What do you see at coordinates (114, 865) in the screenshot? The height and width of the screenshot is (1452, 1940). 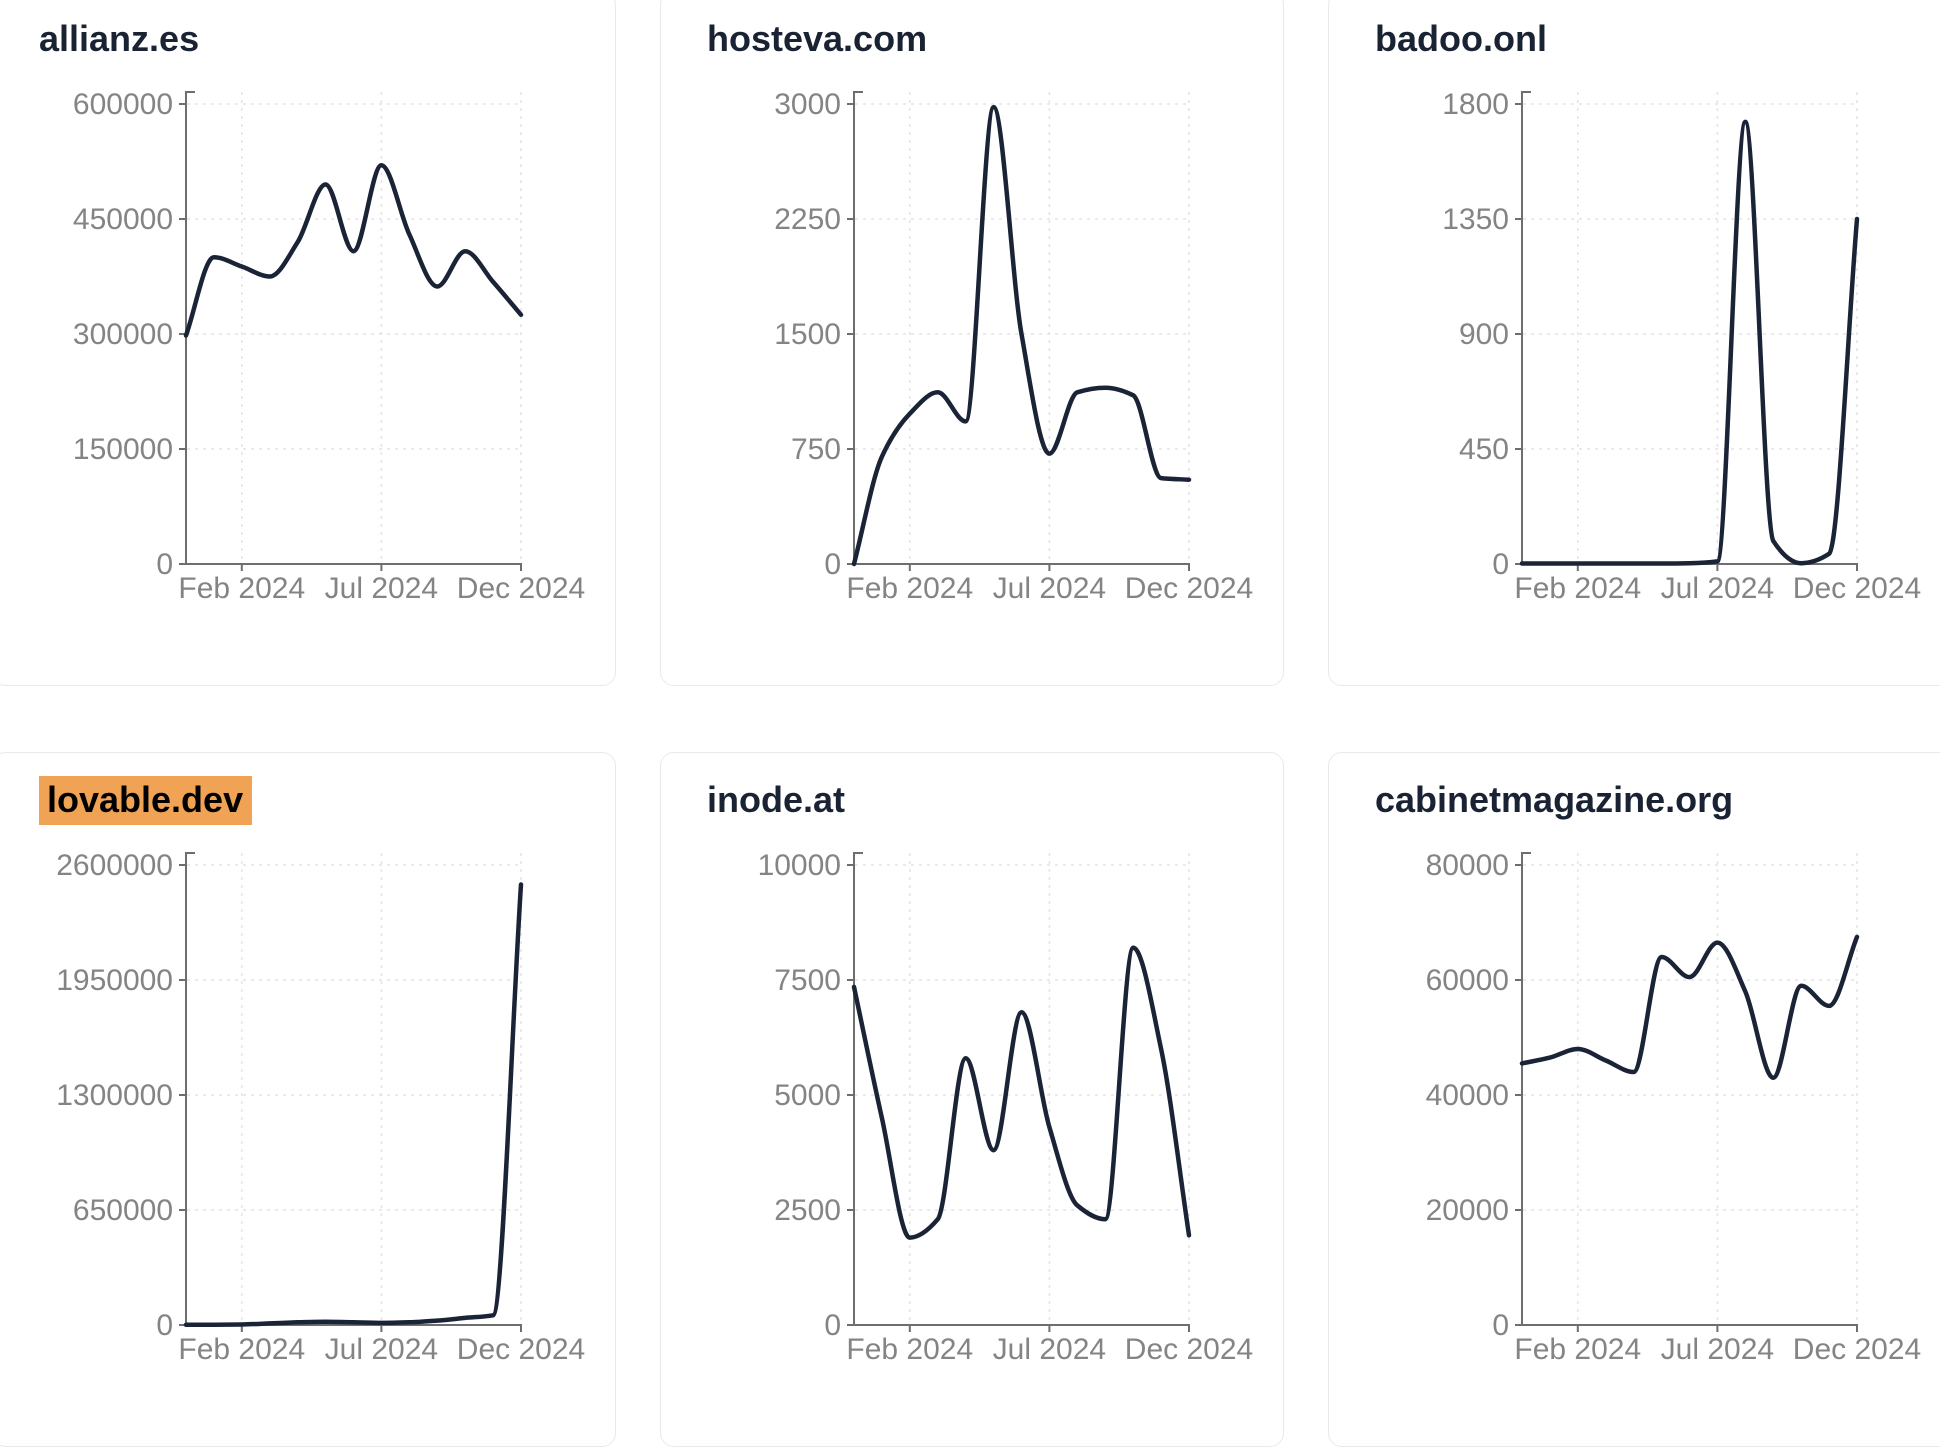 I see `y-tick-label: 2600000` at bounding box center [114, 865].